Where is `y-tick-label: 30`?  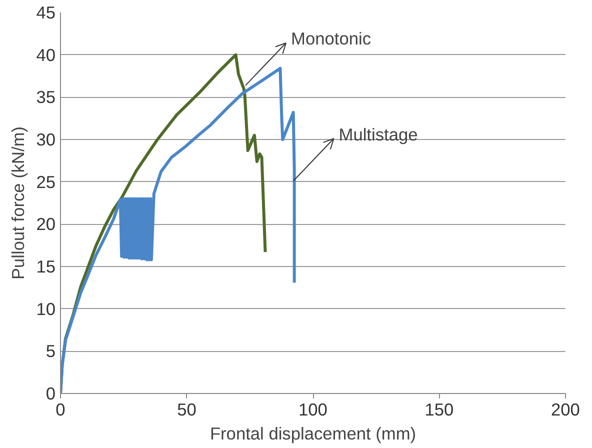 y-tick-label: 30 is located at coordinates (46, 140).